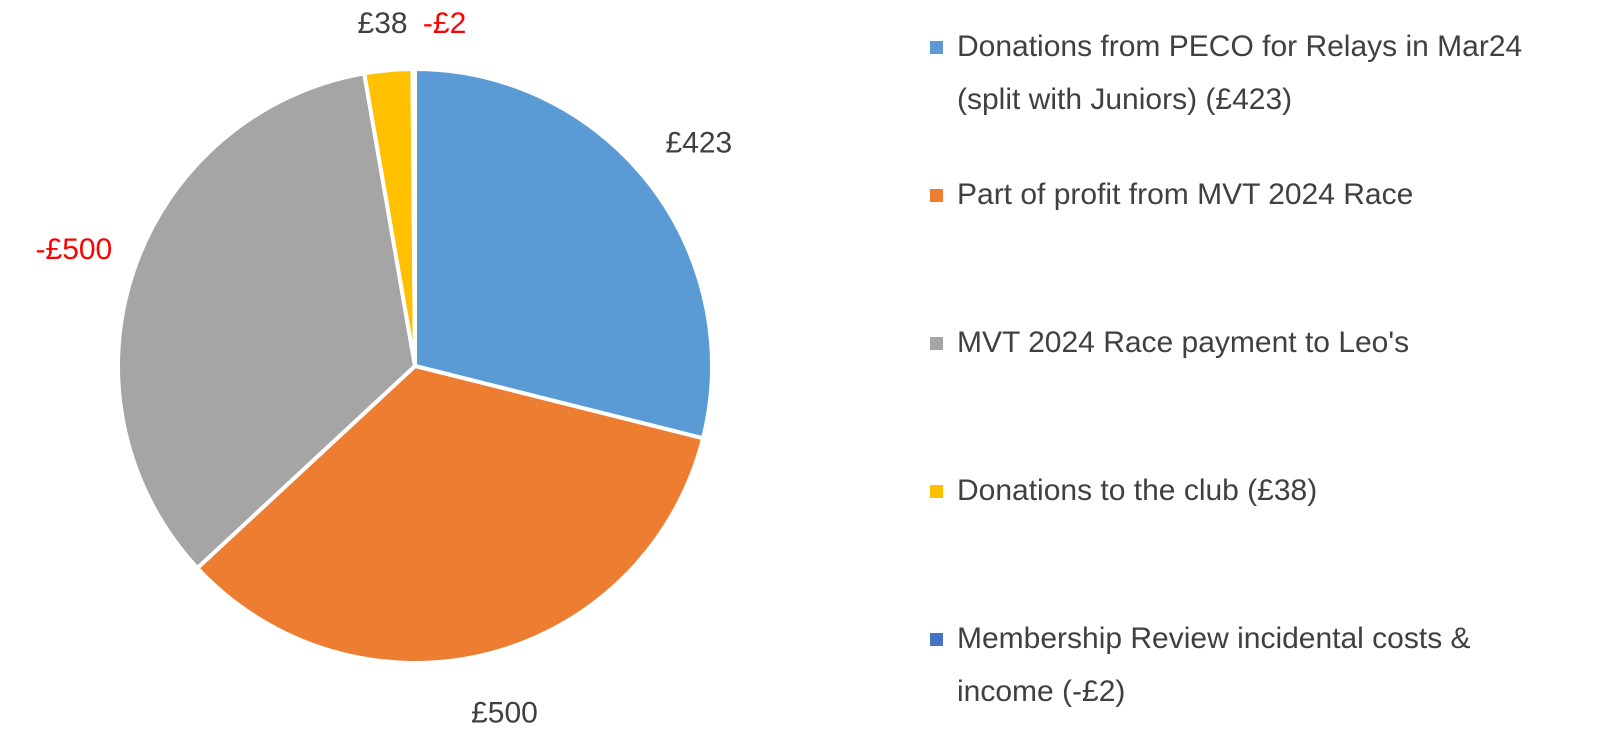 This screenshot has height=738, width=1621. What do you see at coordinates (383, 23) in the screenshot?
I see `data-label: £38` at bounding box center [383, 23].